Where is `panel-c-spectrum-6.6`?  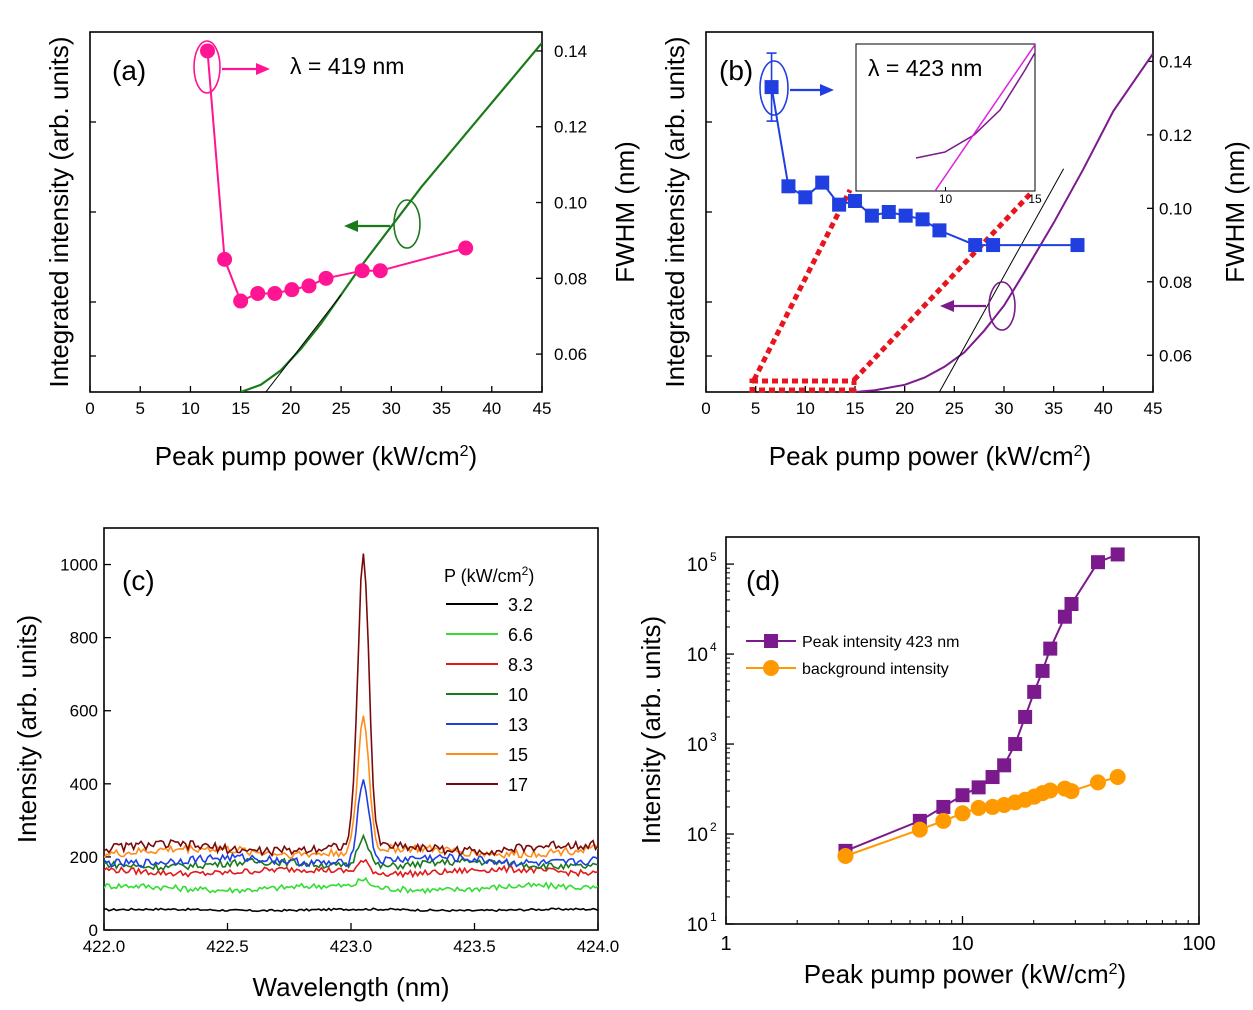
panel-c-spectrum-6.6 is located at coordinates (351, 885).